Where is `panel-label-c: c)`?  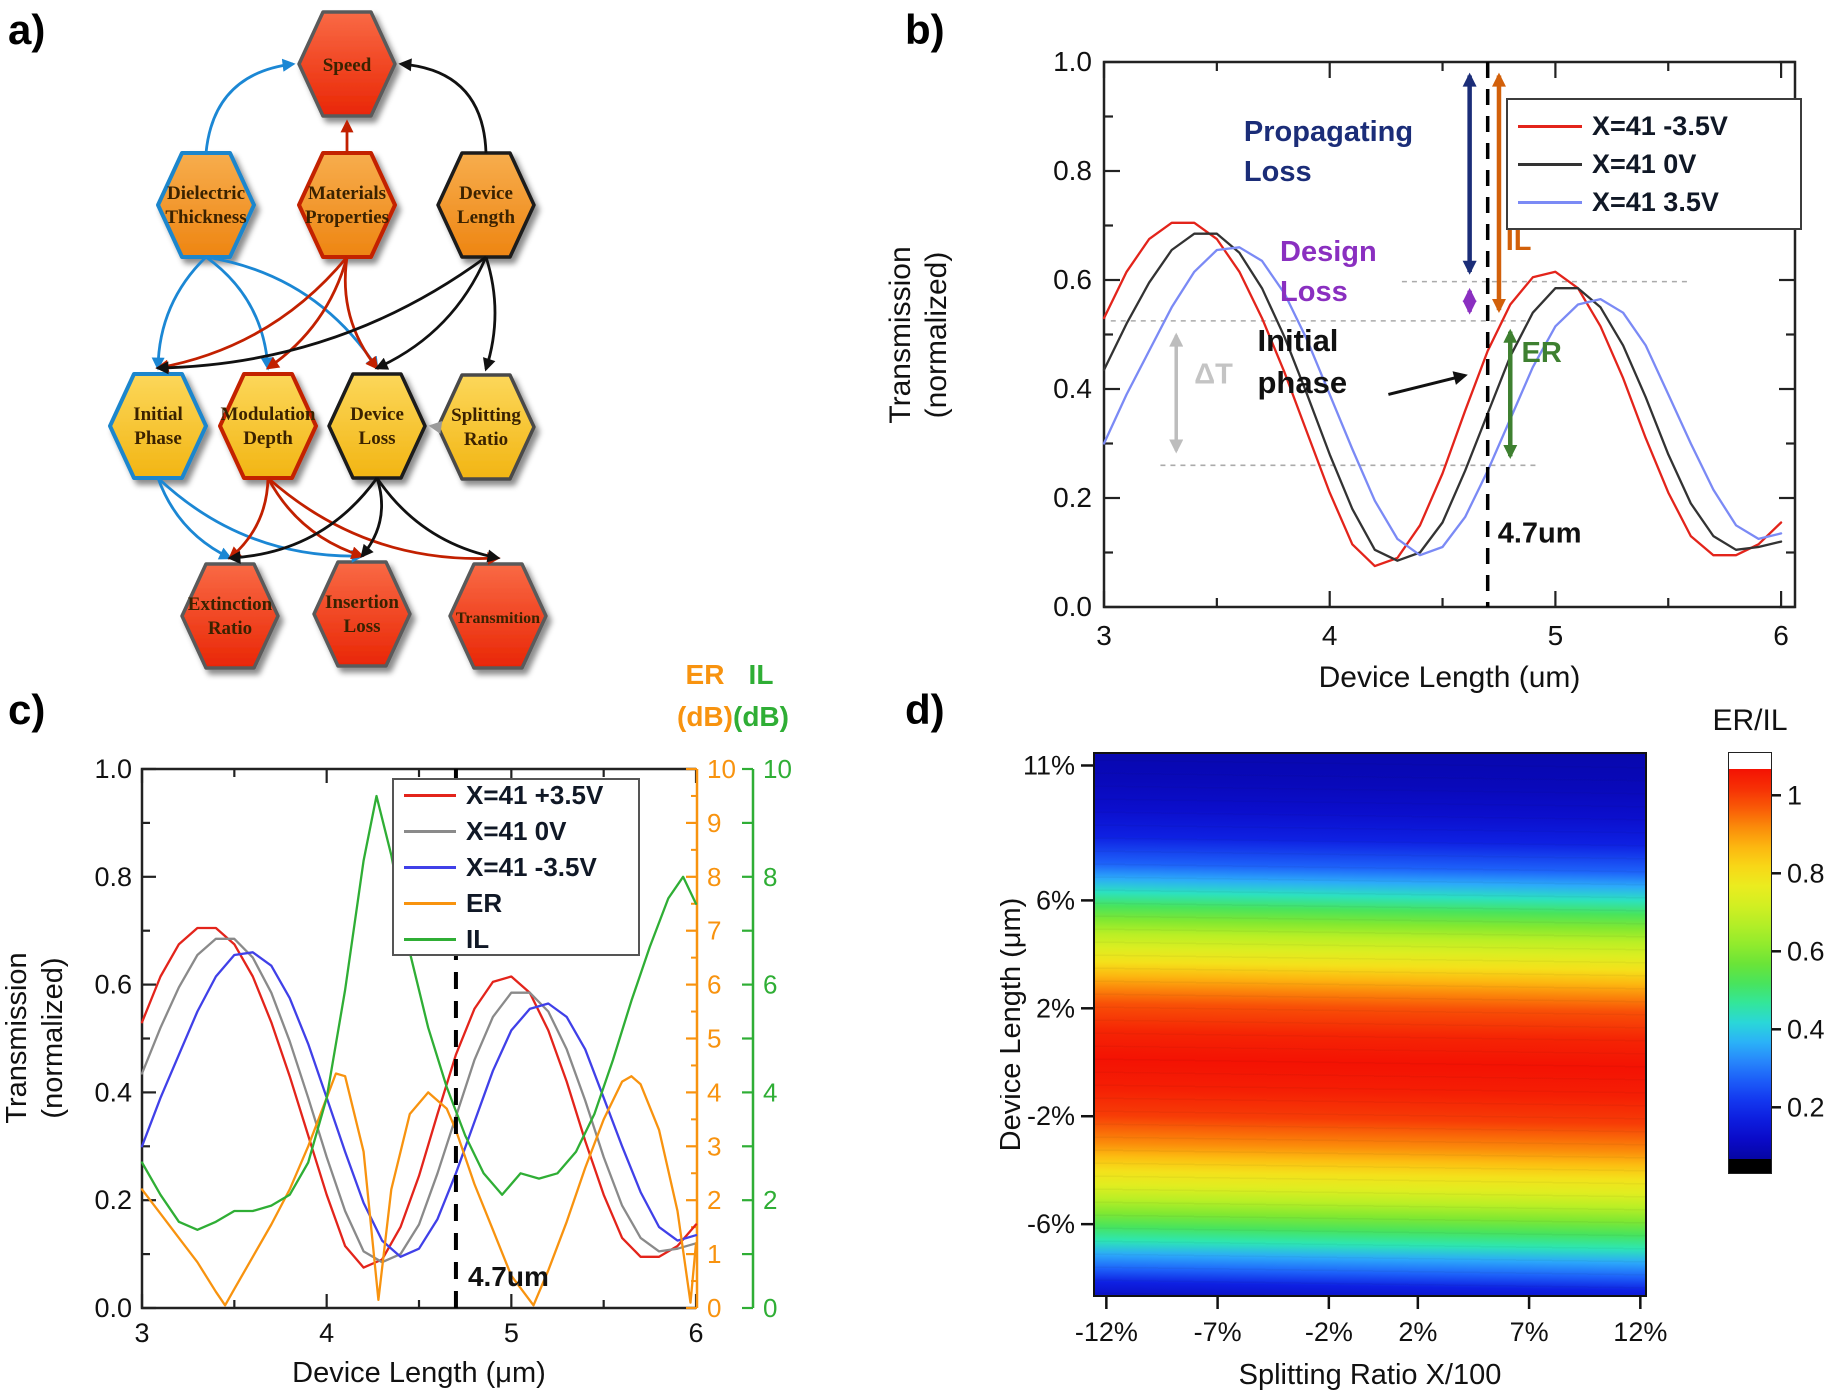 panel-label-c: c) is located at coordinates (27, 709).